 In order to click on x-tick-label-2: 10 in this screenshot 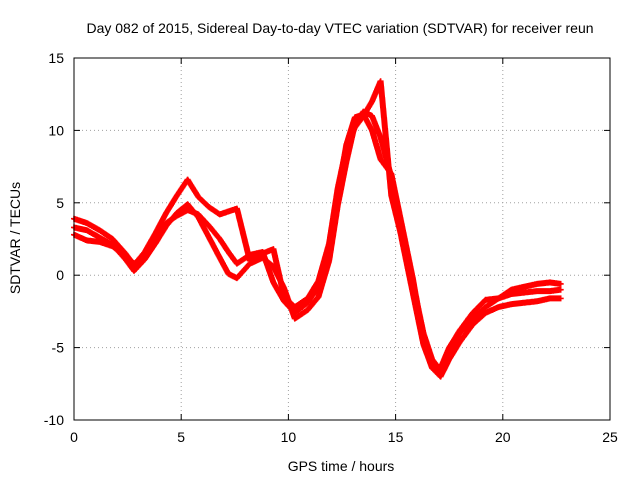, I will do `click(289, 437)`.